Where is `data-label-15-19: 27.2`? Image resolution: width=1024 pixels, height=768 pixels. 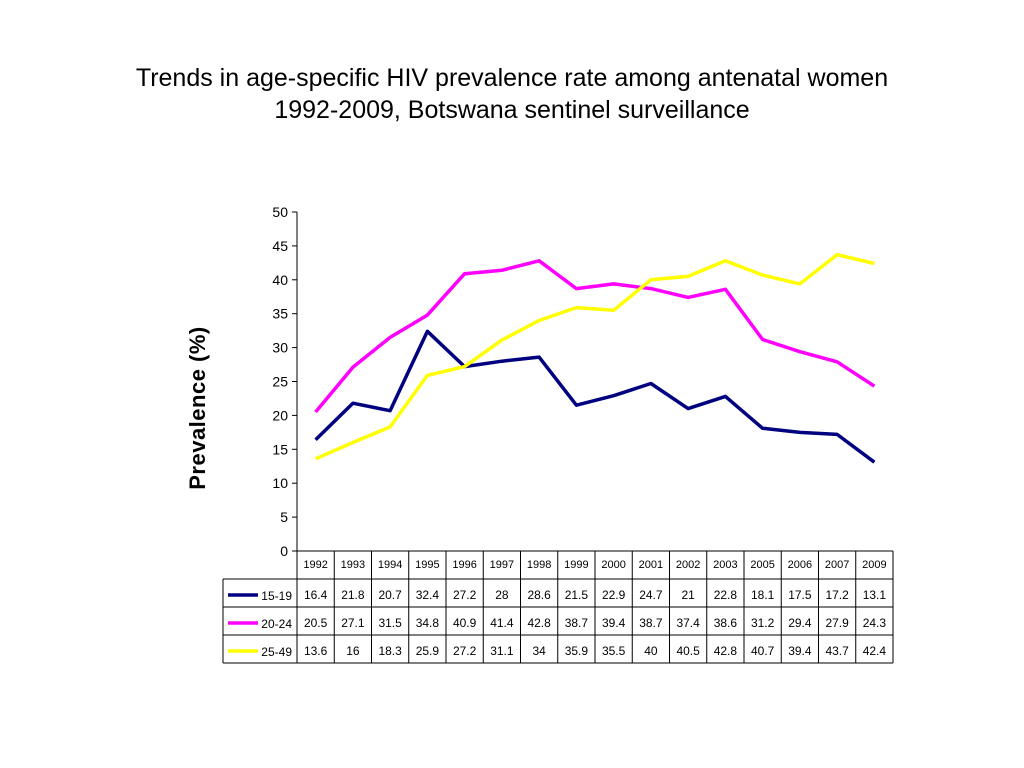
data-label-15-19: 27.2 is located at coordinates (465, 595).